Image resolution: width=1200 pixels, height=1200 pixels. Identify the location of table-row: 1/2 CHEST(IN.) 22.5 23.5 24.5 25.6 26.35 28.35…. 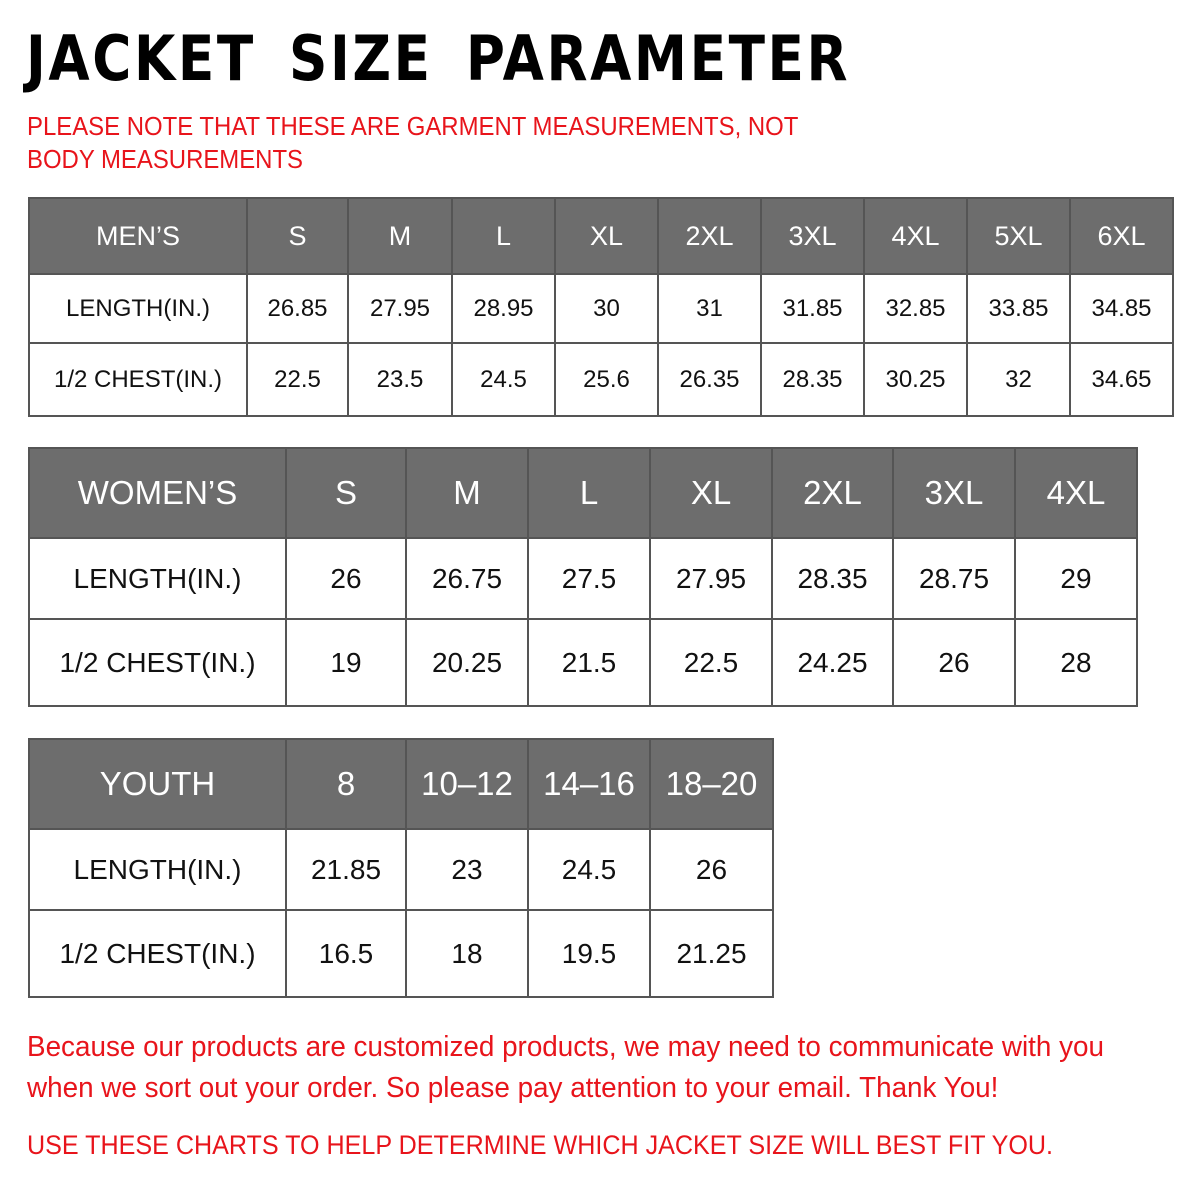
(601, 379).